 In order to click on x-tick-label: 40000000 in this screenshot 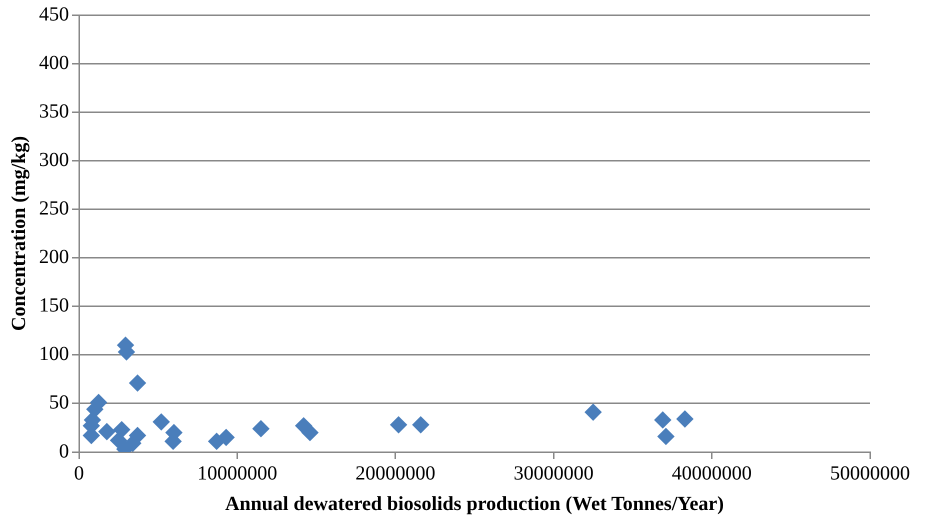, I will do `click(712, 473)`.